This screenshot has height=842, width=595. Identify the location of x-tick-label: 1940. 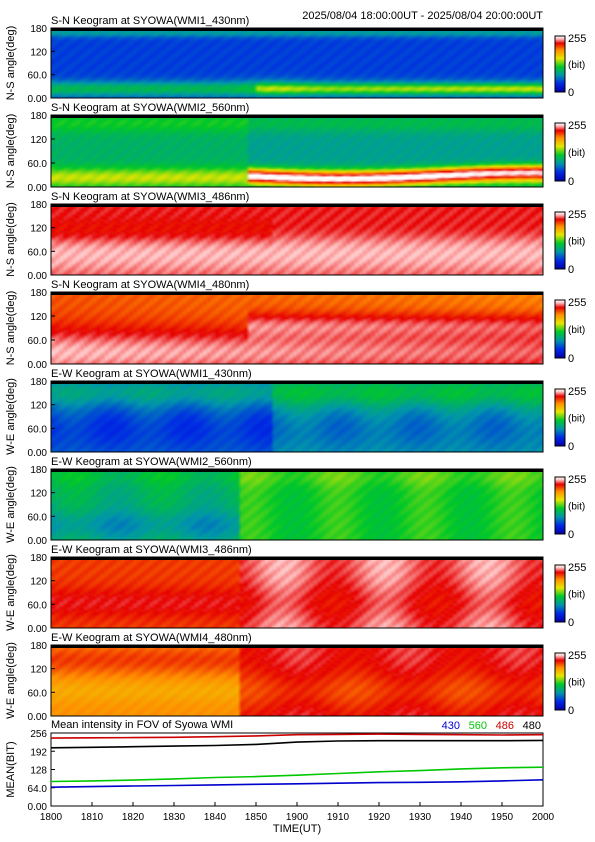
(461, 817).